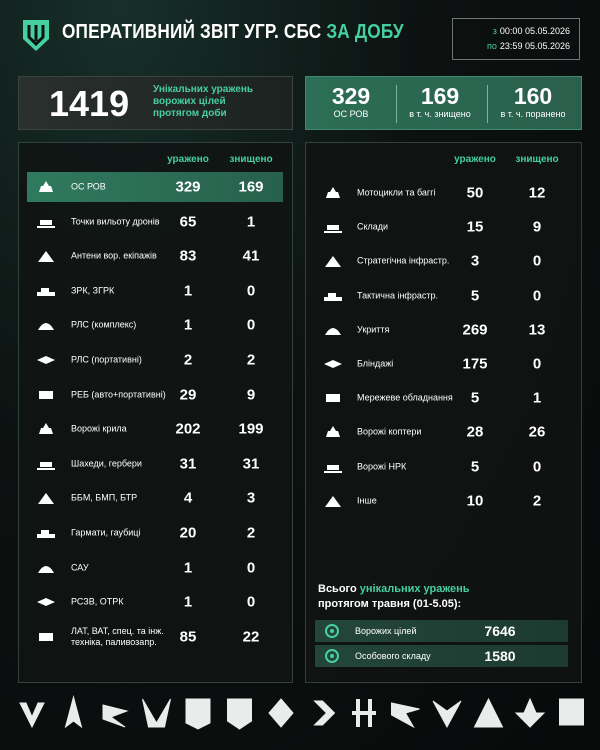 This screenshot has height=750, width=600. What do you see at coordinates (537, 330) in the screenshot?
I see `destroyed-value: 13` at bounding box center [537, 330].